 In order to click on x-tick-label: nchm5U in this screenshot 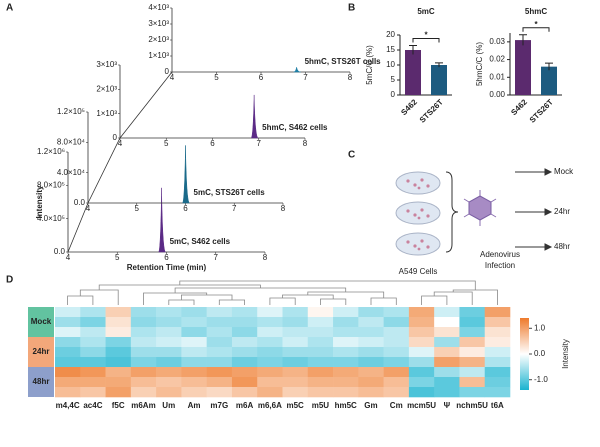, I will do `click(472, 405)`.